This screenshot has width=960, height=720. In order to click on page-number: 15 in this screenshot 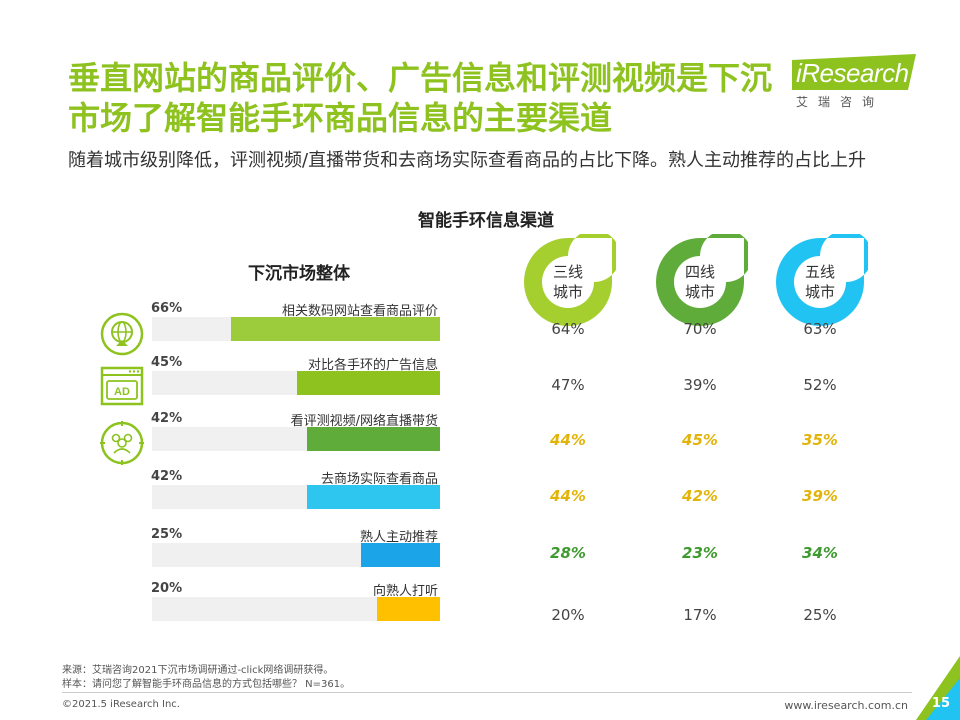, I will do `click(940, 703)`.